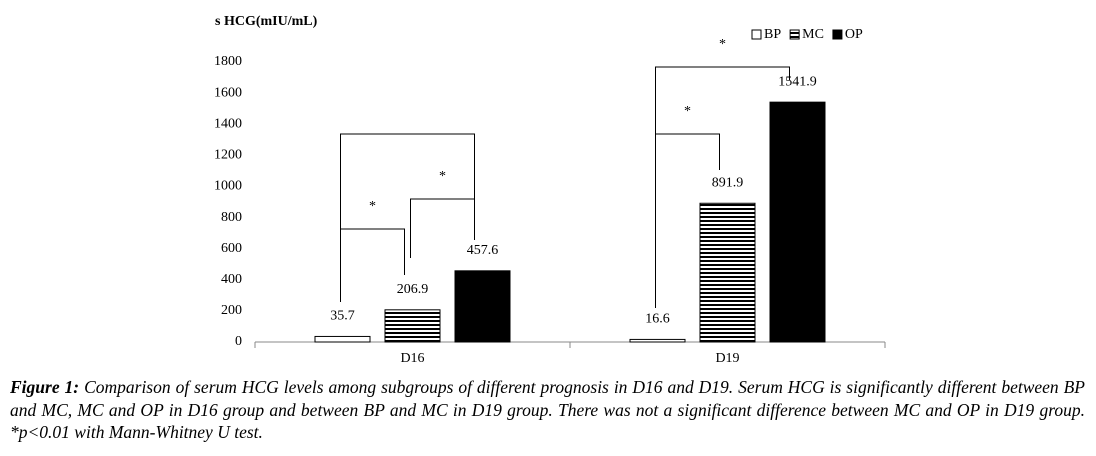 The image size is (1096, 456). Describe the element at coordinates (657, 319) in the screenshot. I see `value-label: 16.6` at that location.